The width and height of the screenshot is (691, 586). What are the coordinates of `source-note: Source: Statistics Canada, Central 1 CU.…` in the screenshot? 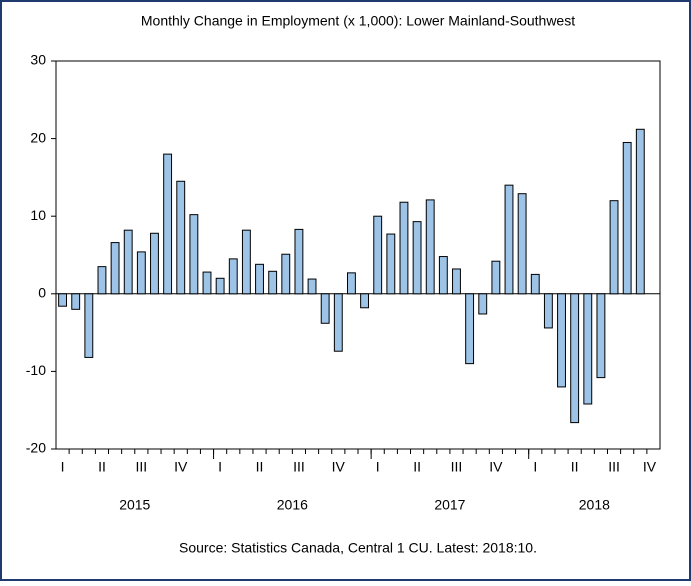 It's located at (358, 548).